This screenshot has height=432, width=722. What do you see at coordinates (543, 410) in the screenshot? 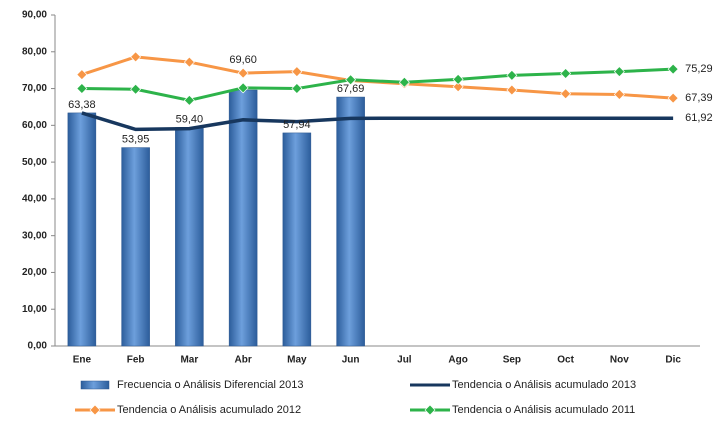
I see `legend-label: Tendencia o Análisis acumulado 2011` at bounding box center [543, 410].